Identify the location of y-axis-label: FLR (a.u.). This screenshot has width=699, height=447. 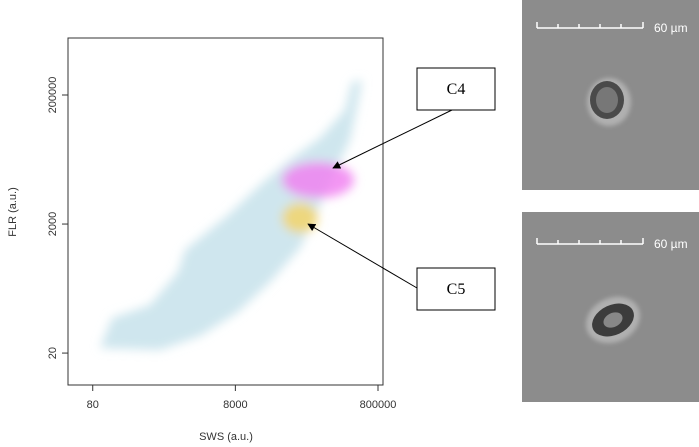
(13, 212).